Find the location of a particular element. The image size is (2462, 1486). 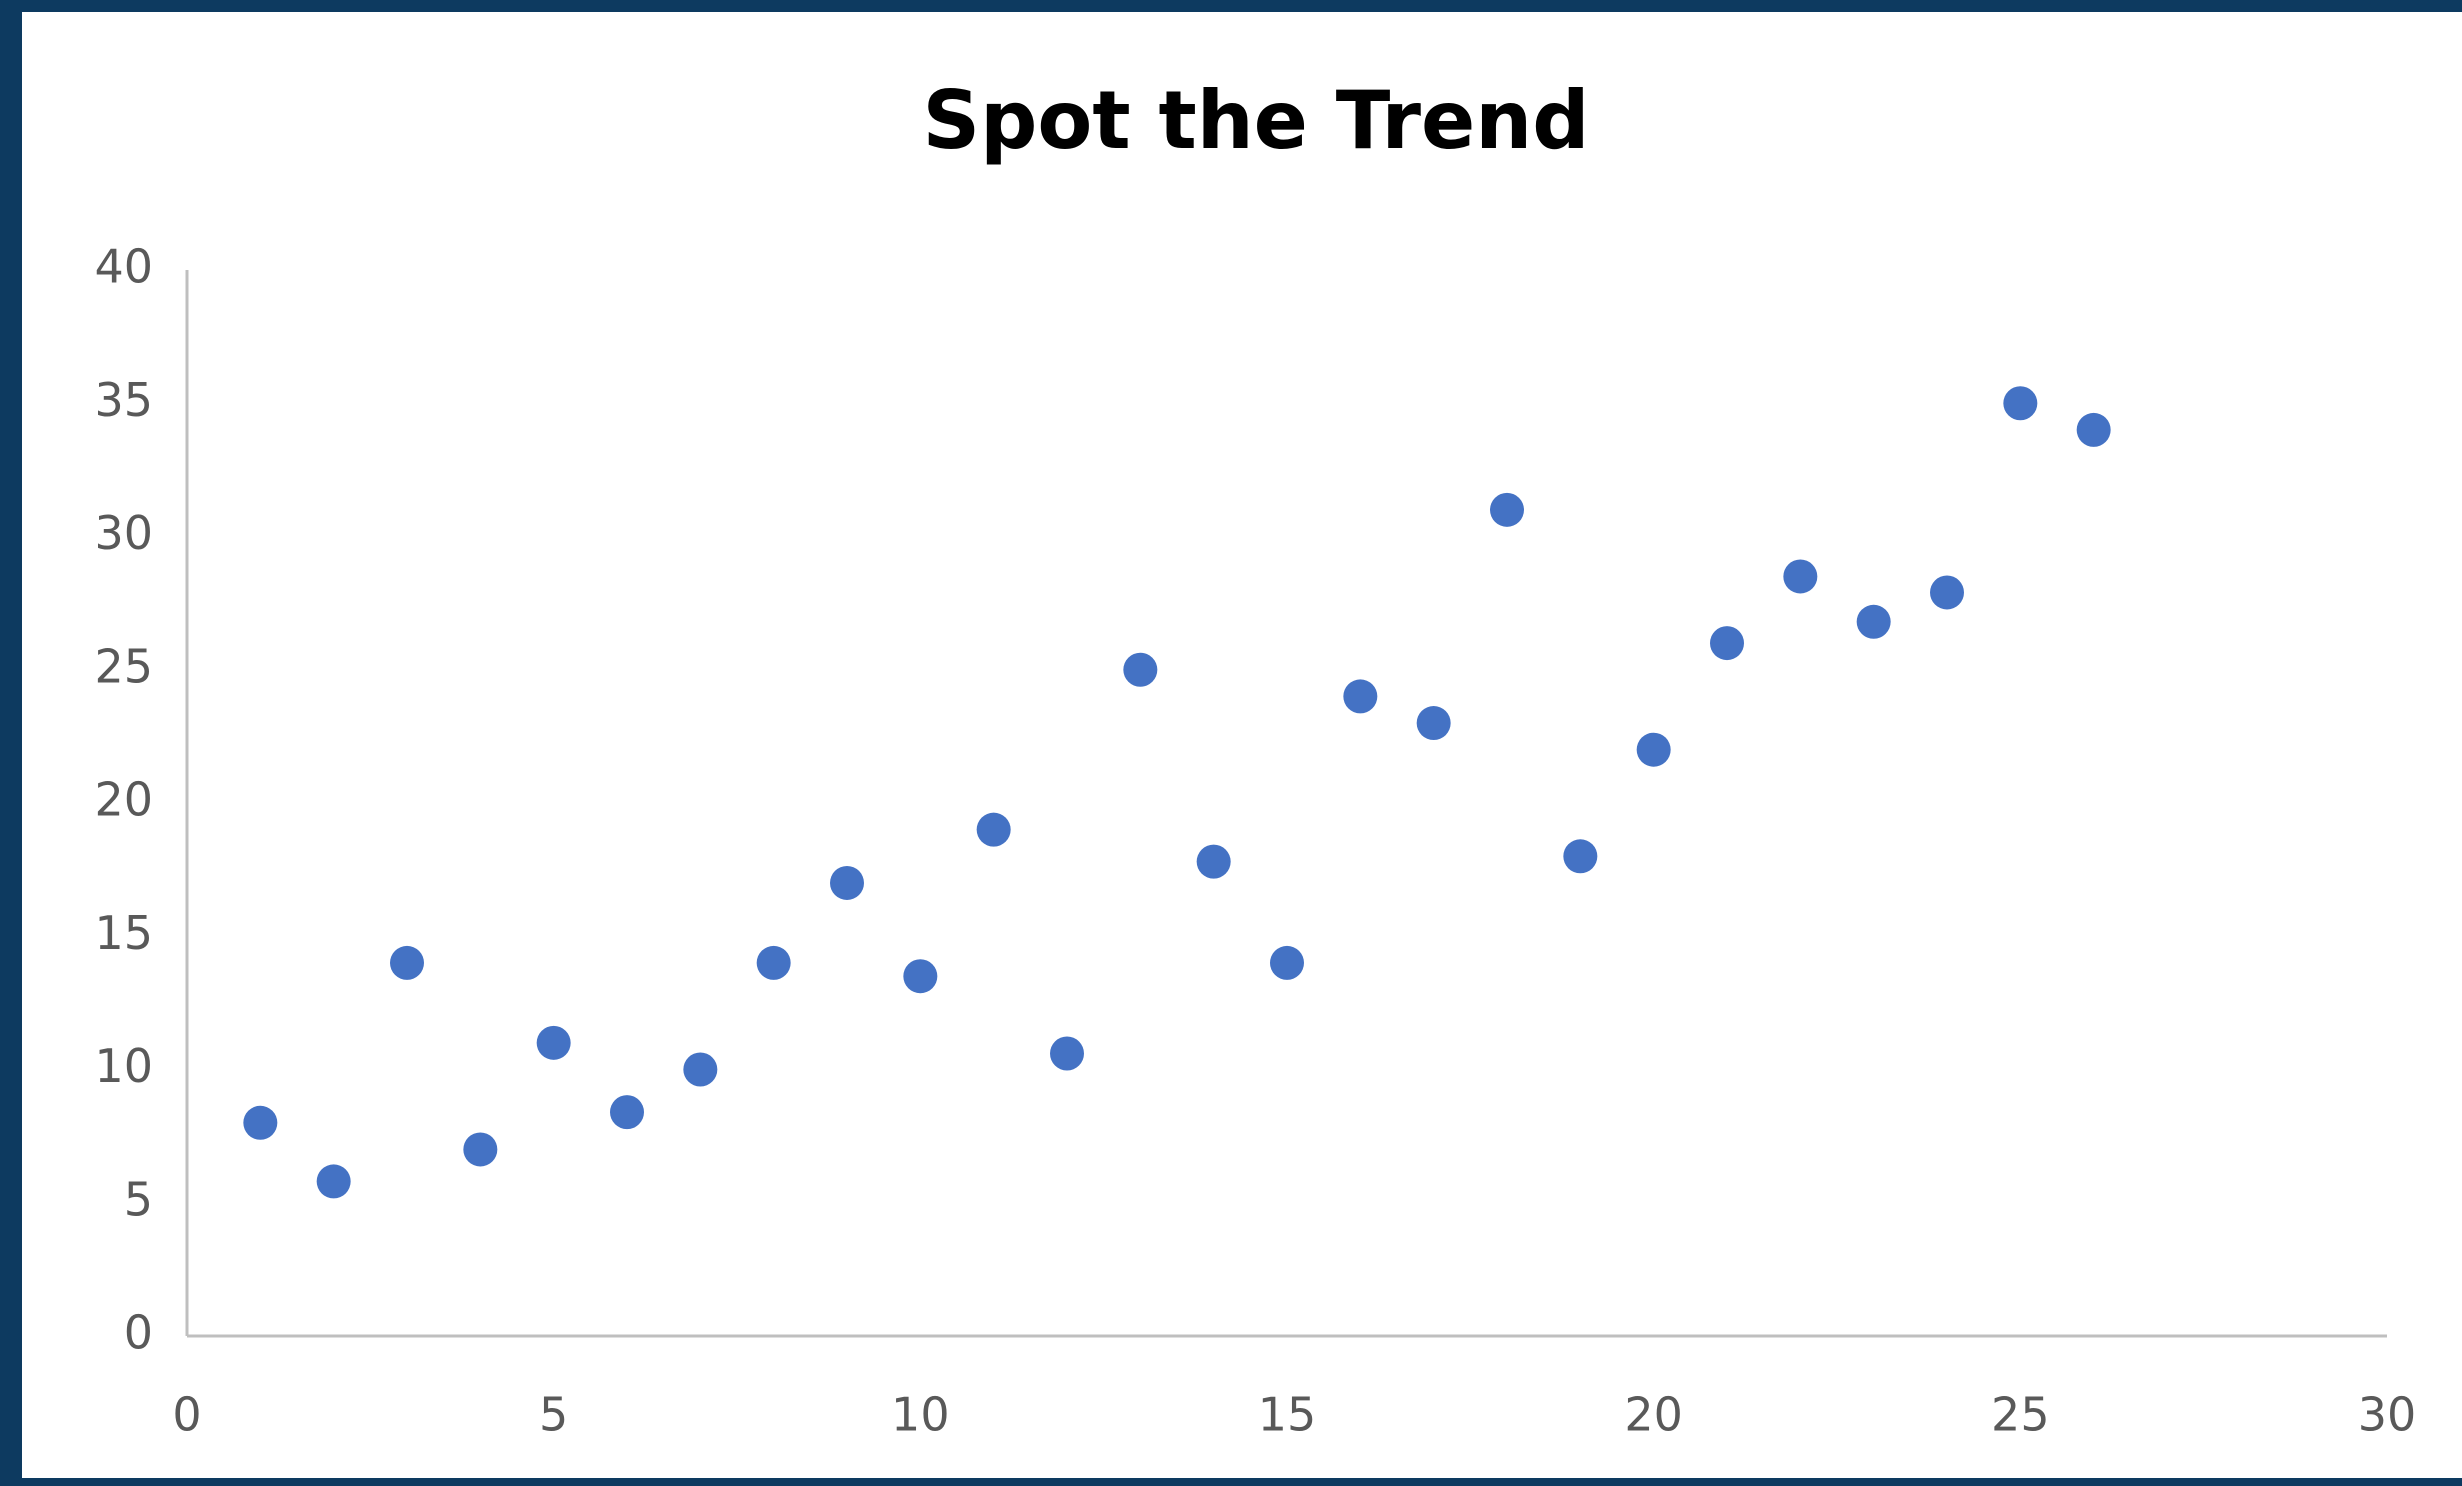

x-tick-label: 15 is located at coordinates (1287, 1415).